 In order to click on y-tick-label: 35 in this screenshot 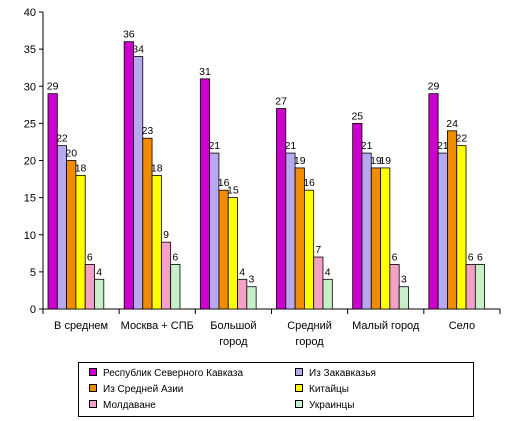, I will do `click(30, 50)`.